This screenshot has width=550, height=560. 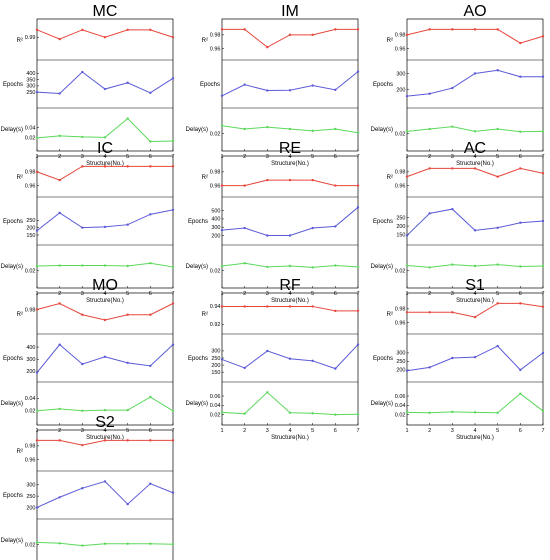 What do you see at coordinates (474, 294) in the screenshot?
I see `x-tick-label: 4` at bounding box center [474, 294].